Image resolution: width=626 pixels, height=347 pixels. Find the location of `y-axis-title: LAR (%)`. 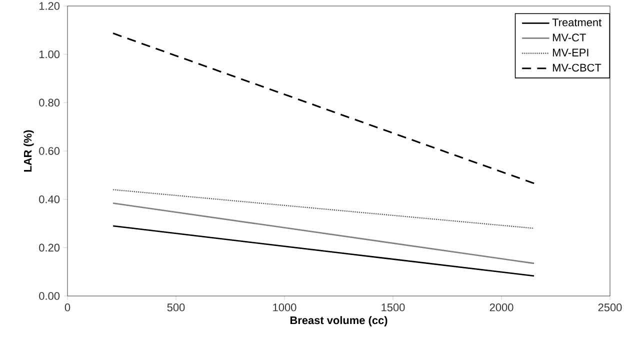

y-axis-title: LAR (%) is located at coordinates (29, 151).